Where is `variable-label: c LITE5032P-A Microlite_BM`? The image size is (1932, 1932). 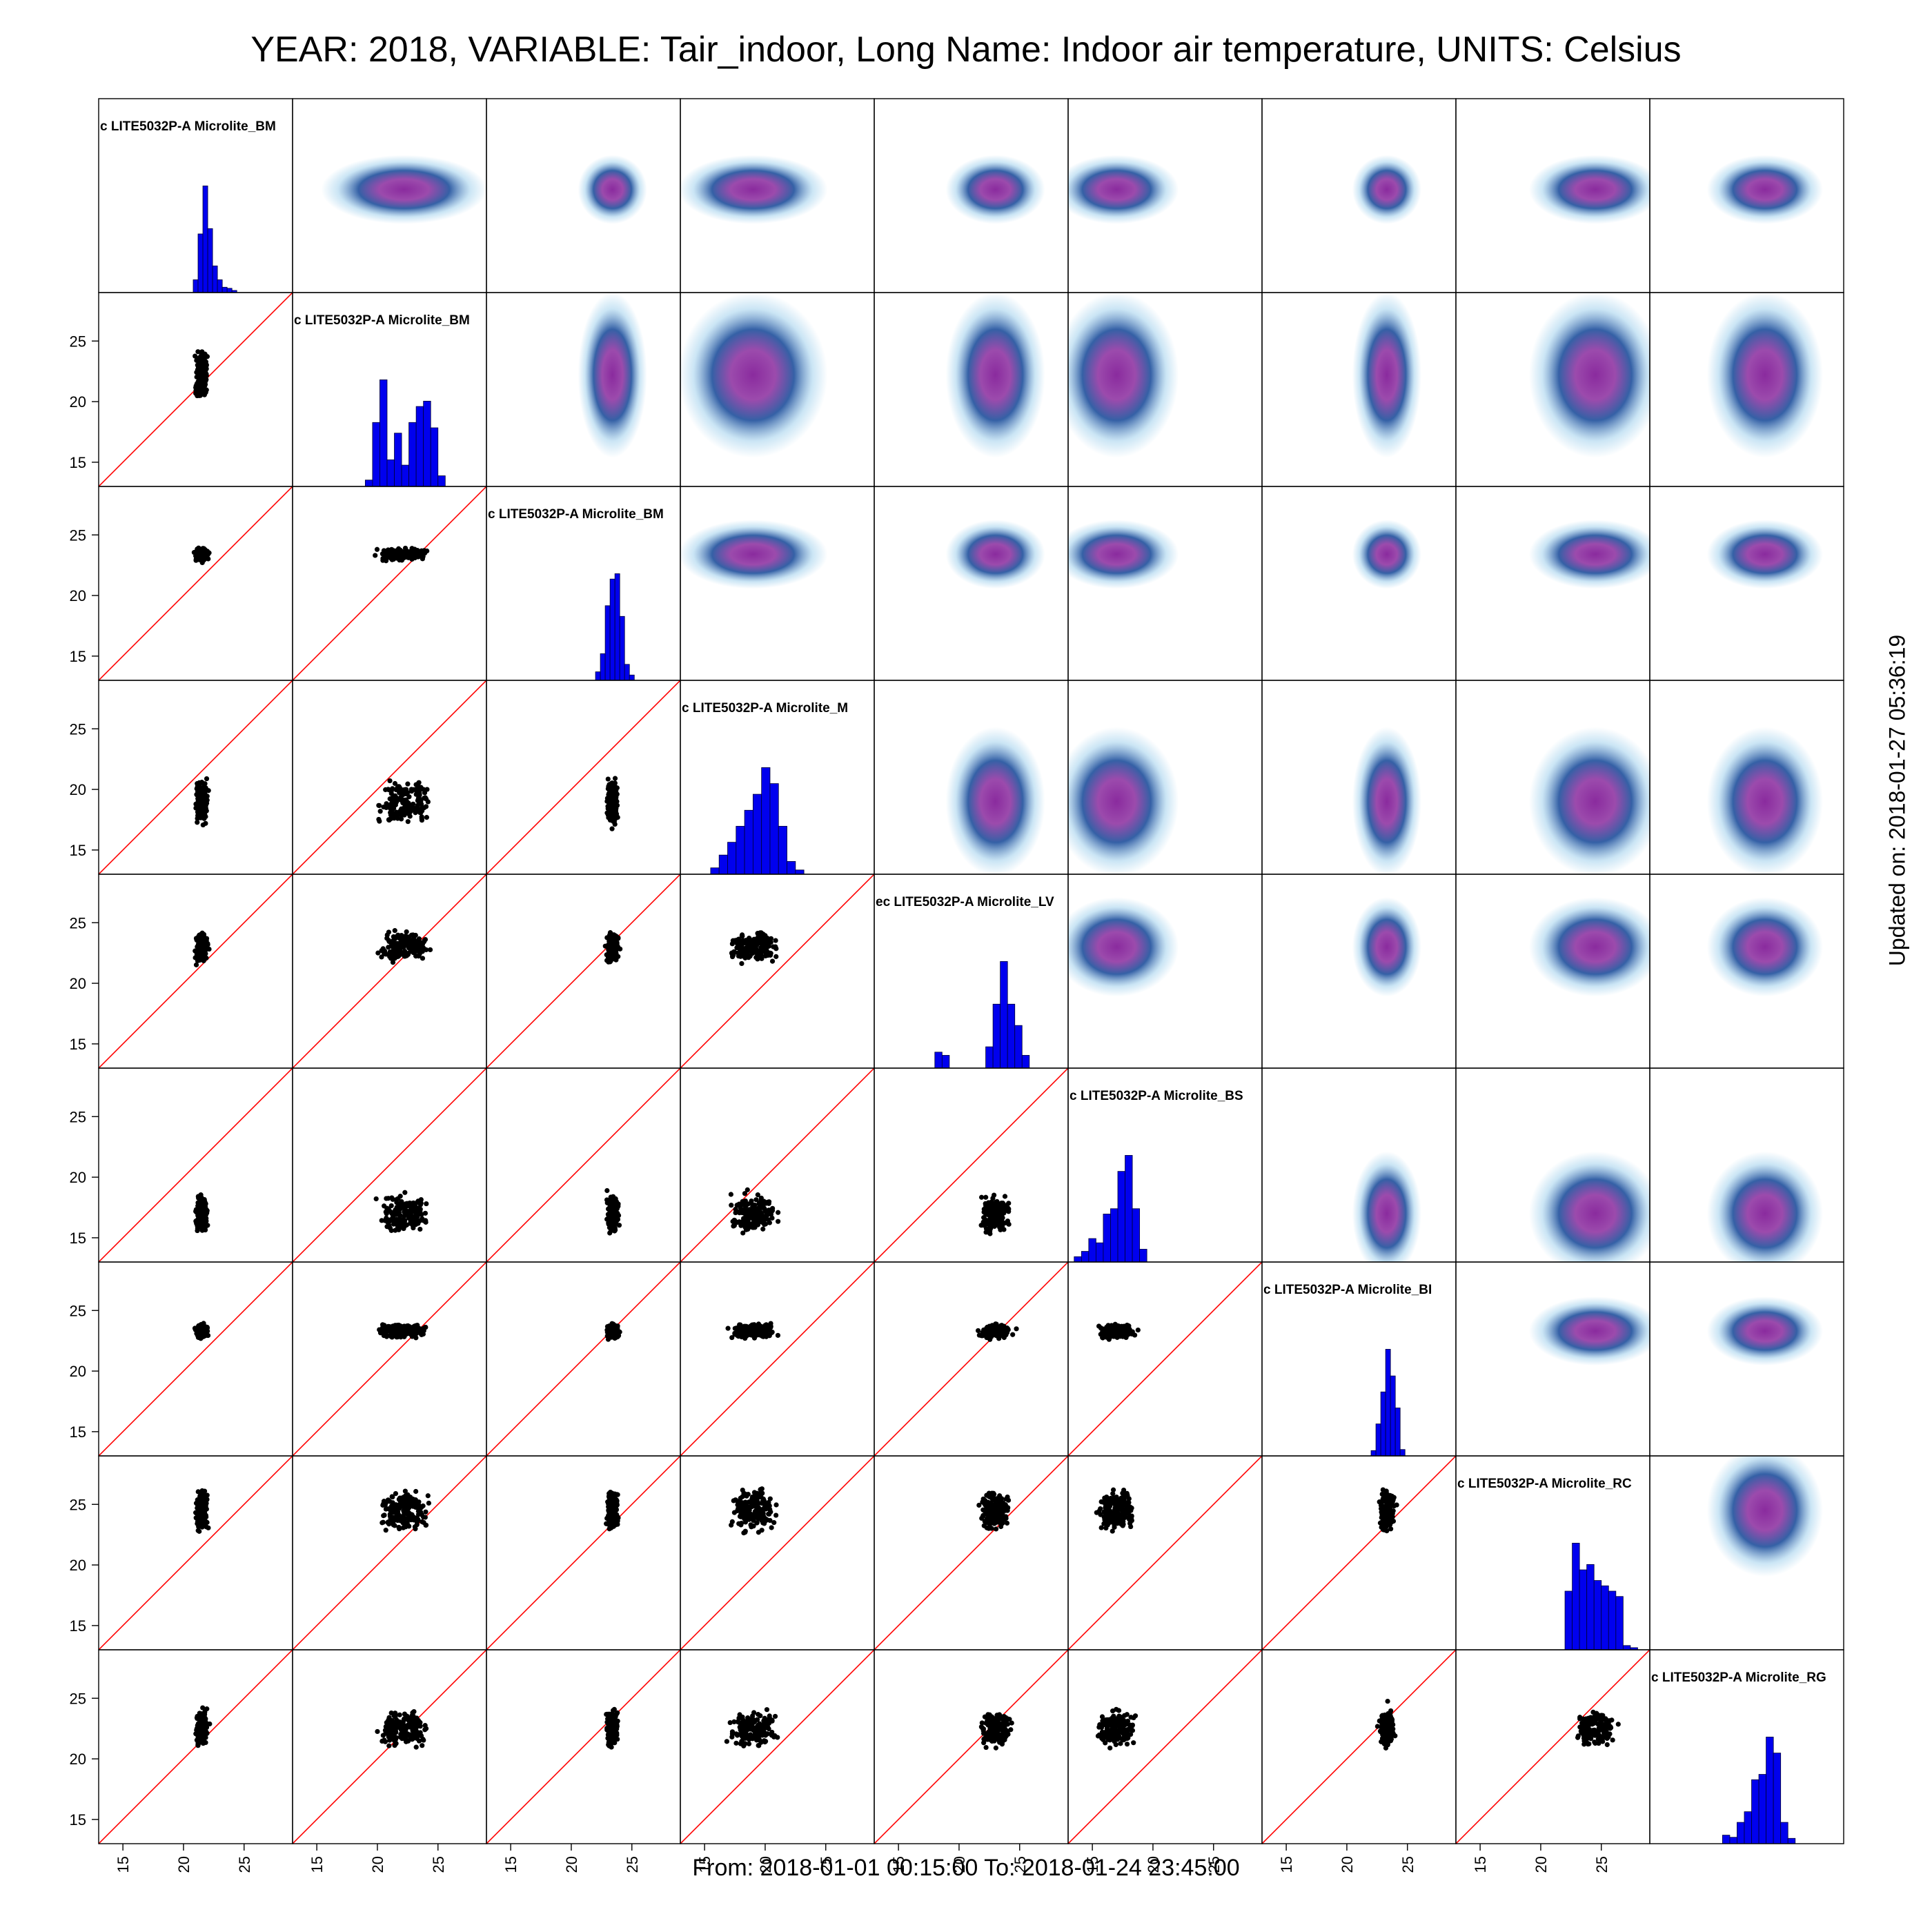 variable-label: c LITE5032P-A Microlite_BM is located at coordinates (382, 320).